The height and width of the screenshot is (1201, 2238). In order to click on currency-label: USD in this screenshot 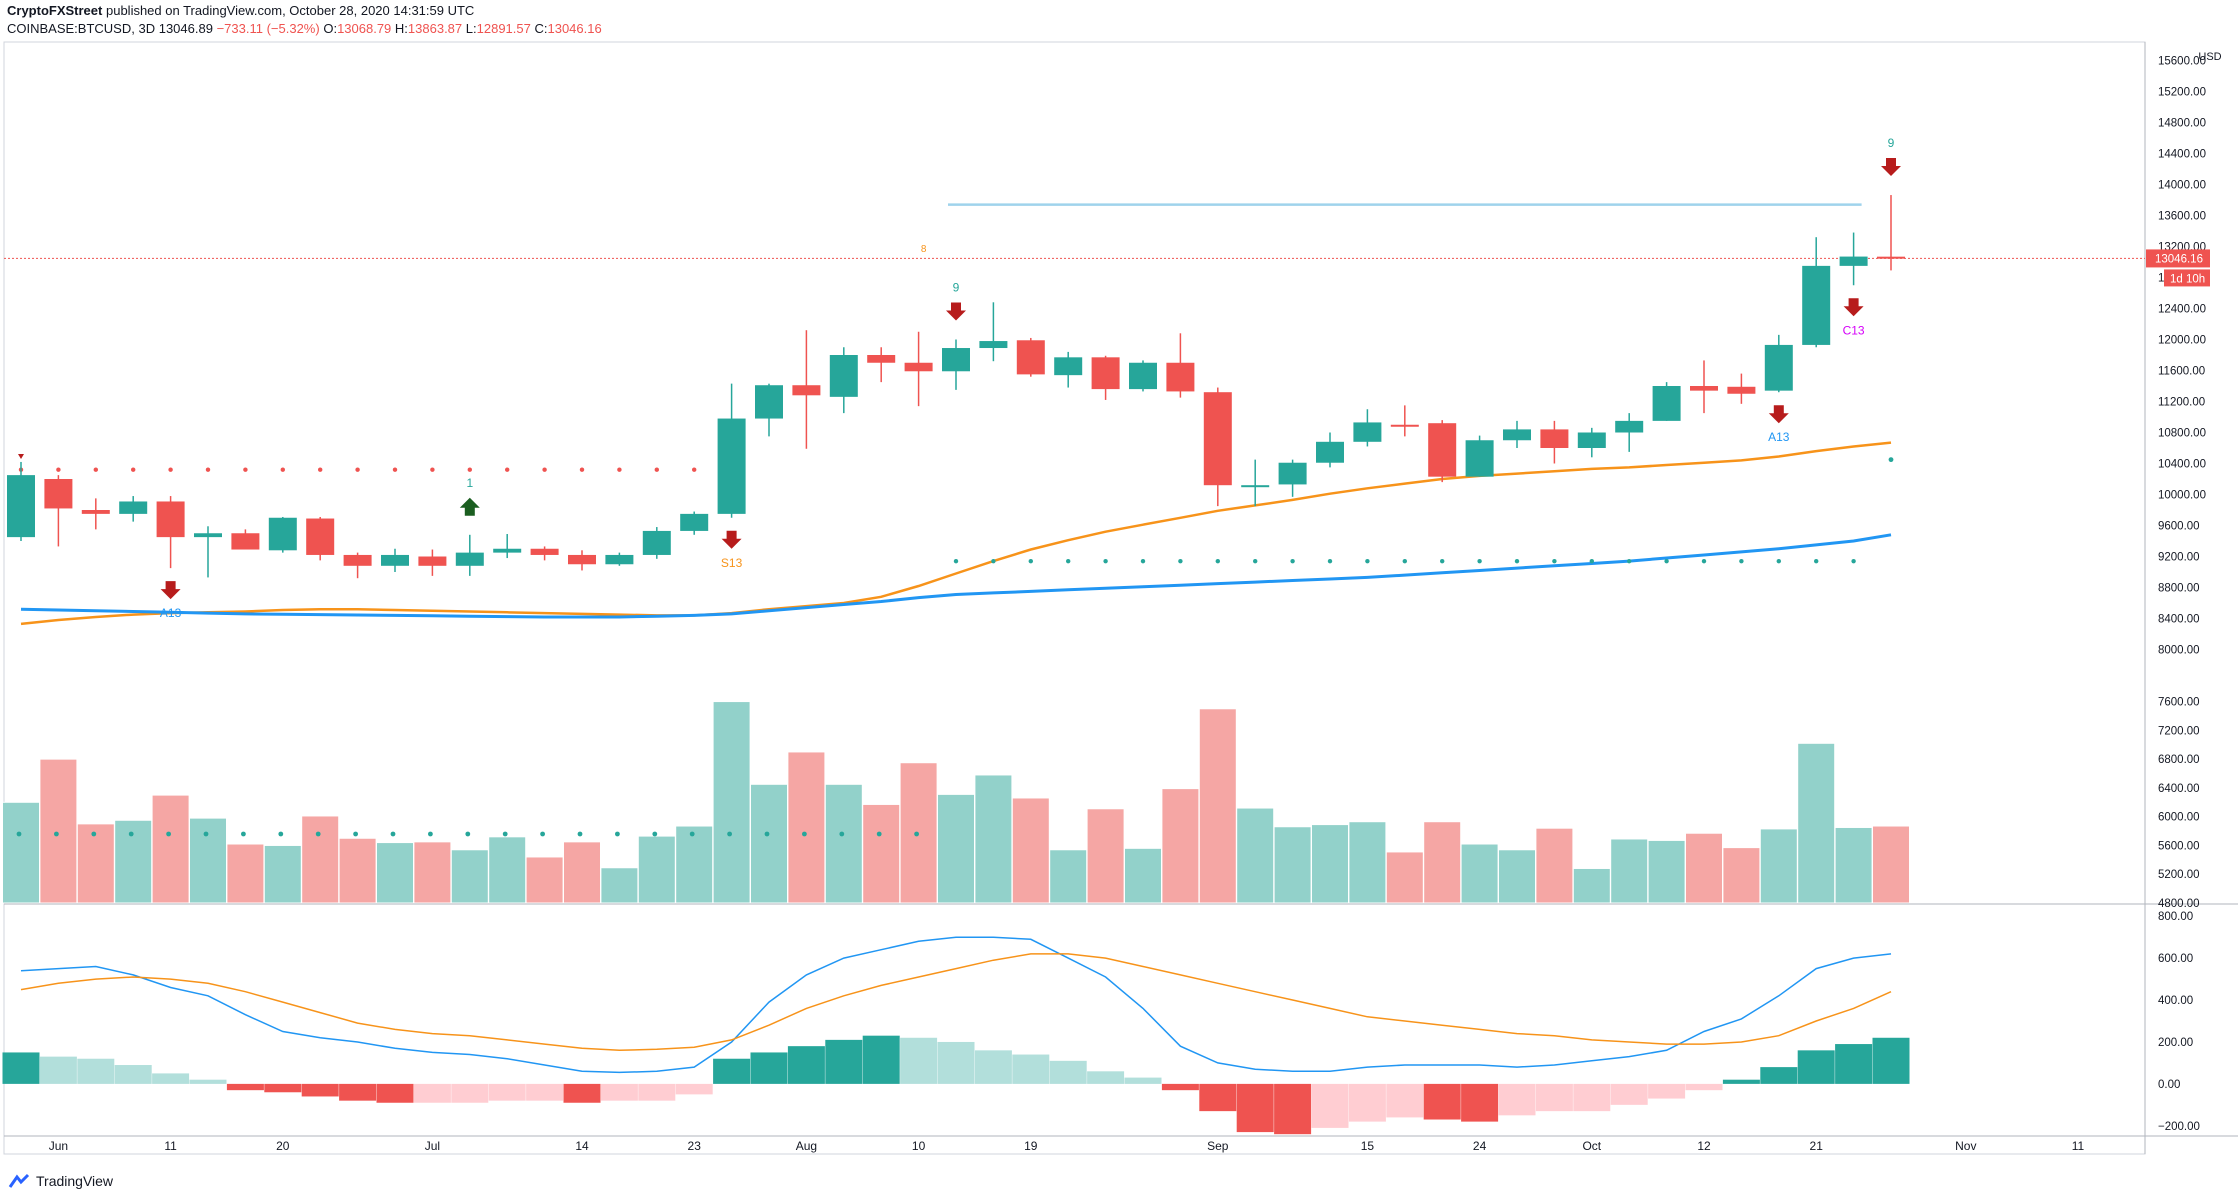, I will do `click(2209, 57)`.